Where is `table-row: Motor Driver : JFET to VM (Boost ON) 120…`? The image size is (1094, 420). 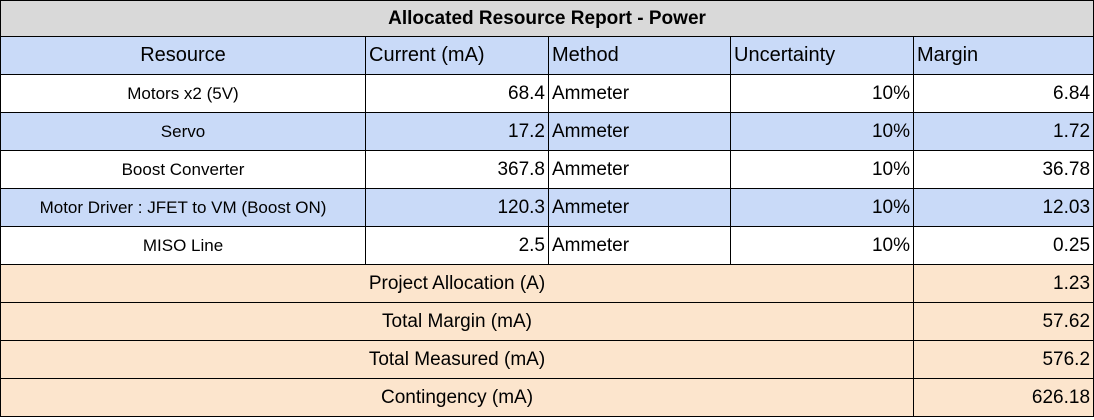
table-row: Motor Driver : JFET to VM (Boost ON) 120… is located at coordinates (547, 207).